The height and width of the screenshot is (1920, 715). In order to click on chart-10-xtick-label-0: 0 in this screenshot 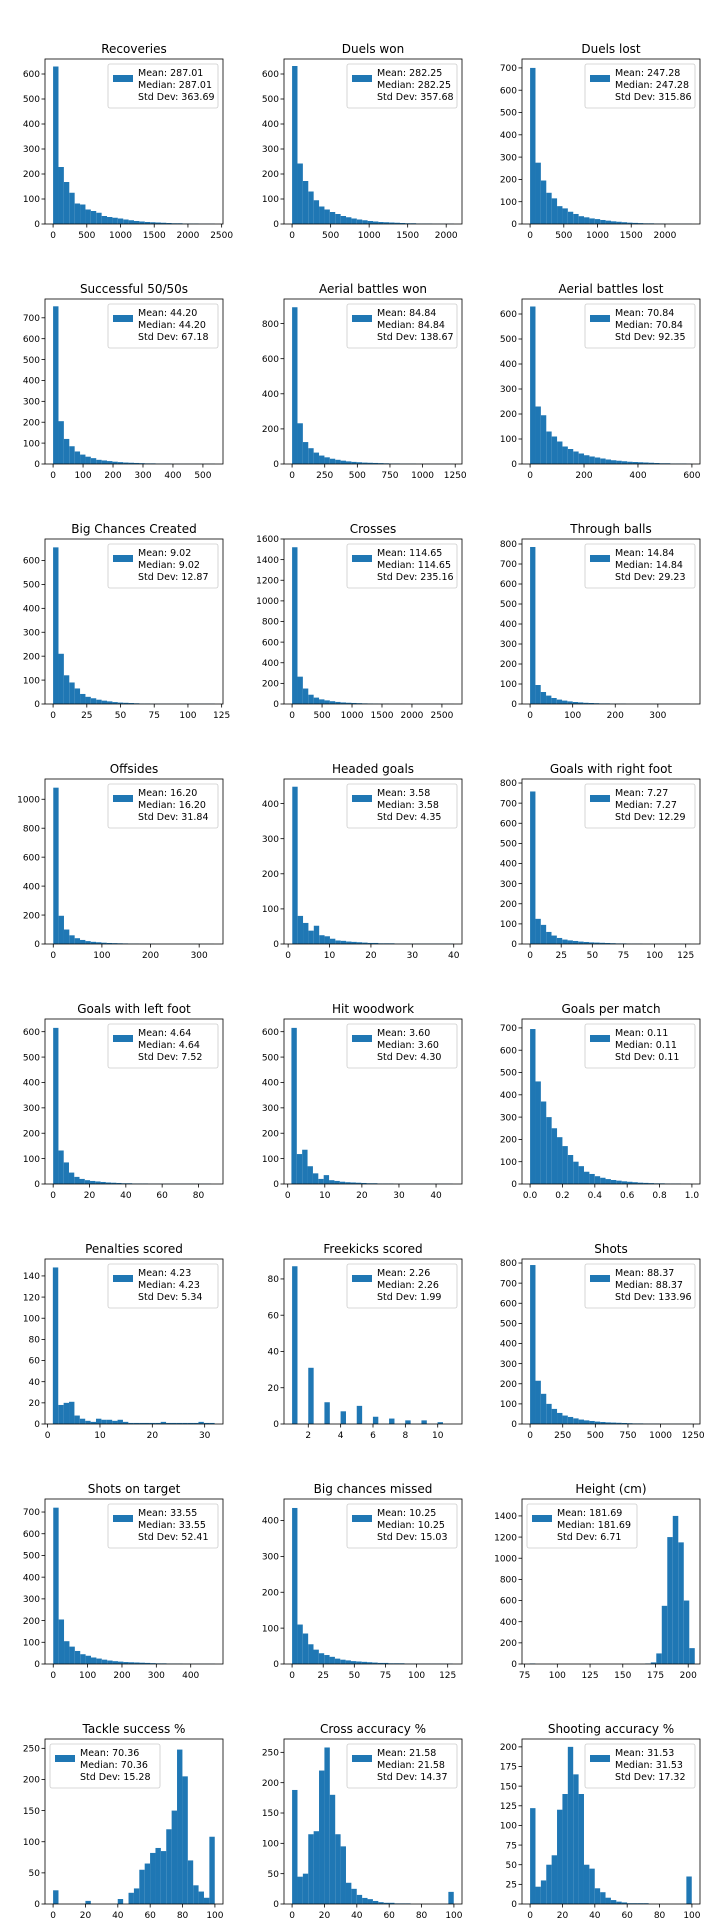, I will do `click(288, 956)`.